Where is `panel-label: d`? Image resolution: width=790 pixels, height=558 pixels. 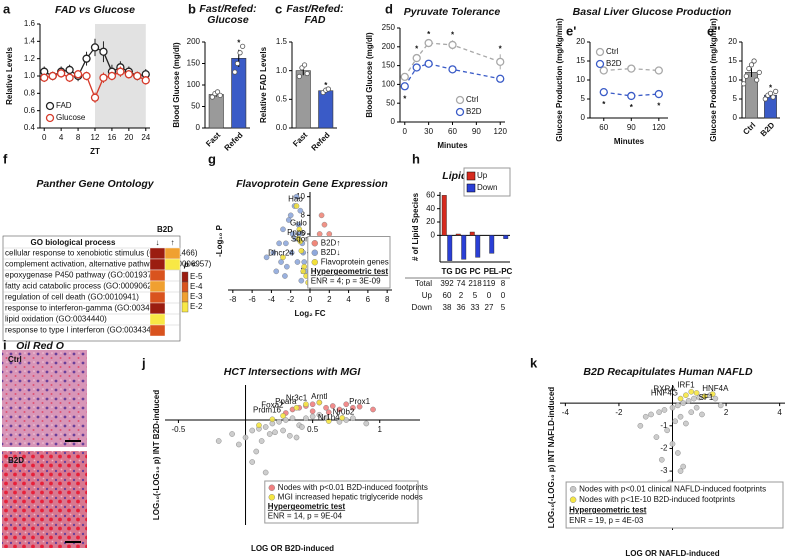
panel-label: d is located at coordinates (389, 8).